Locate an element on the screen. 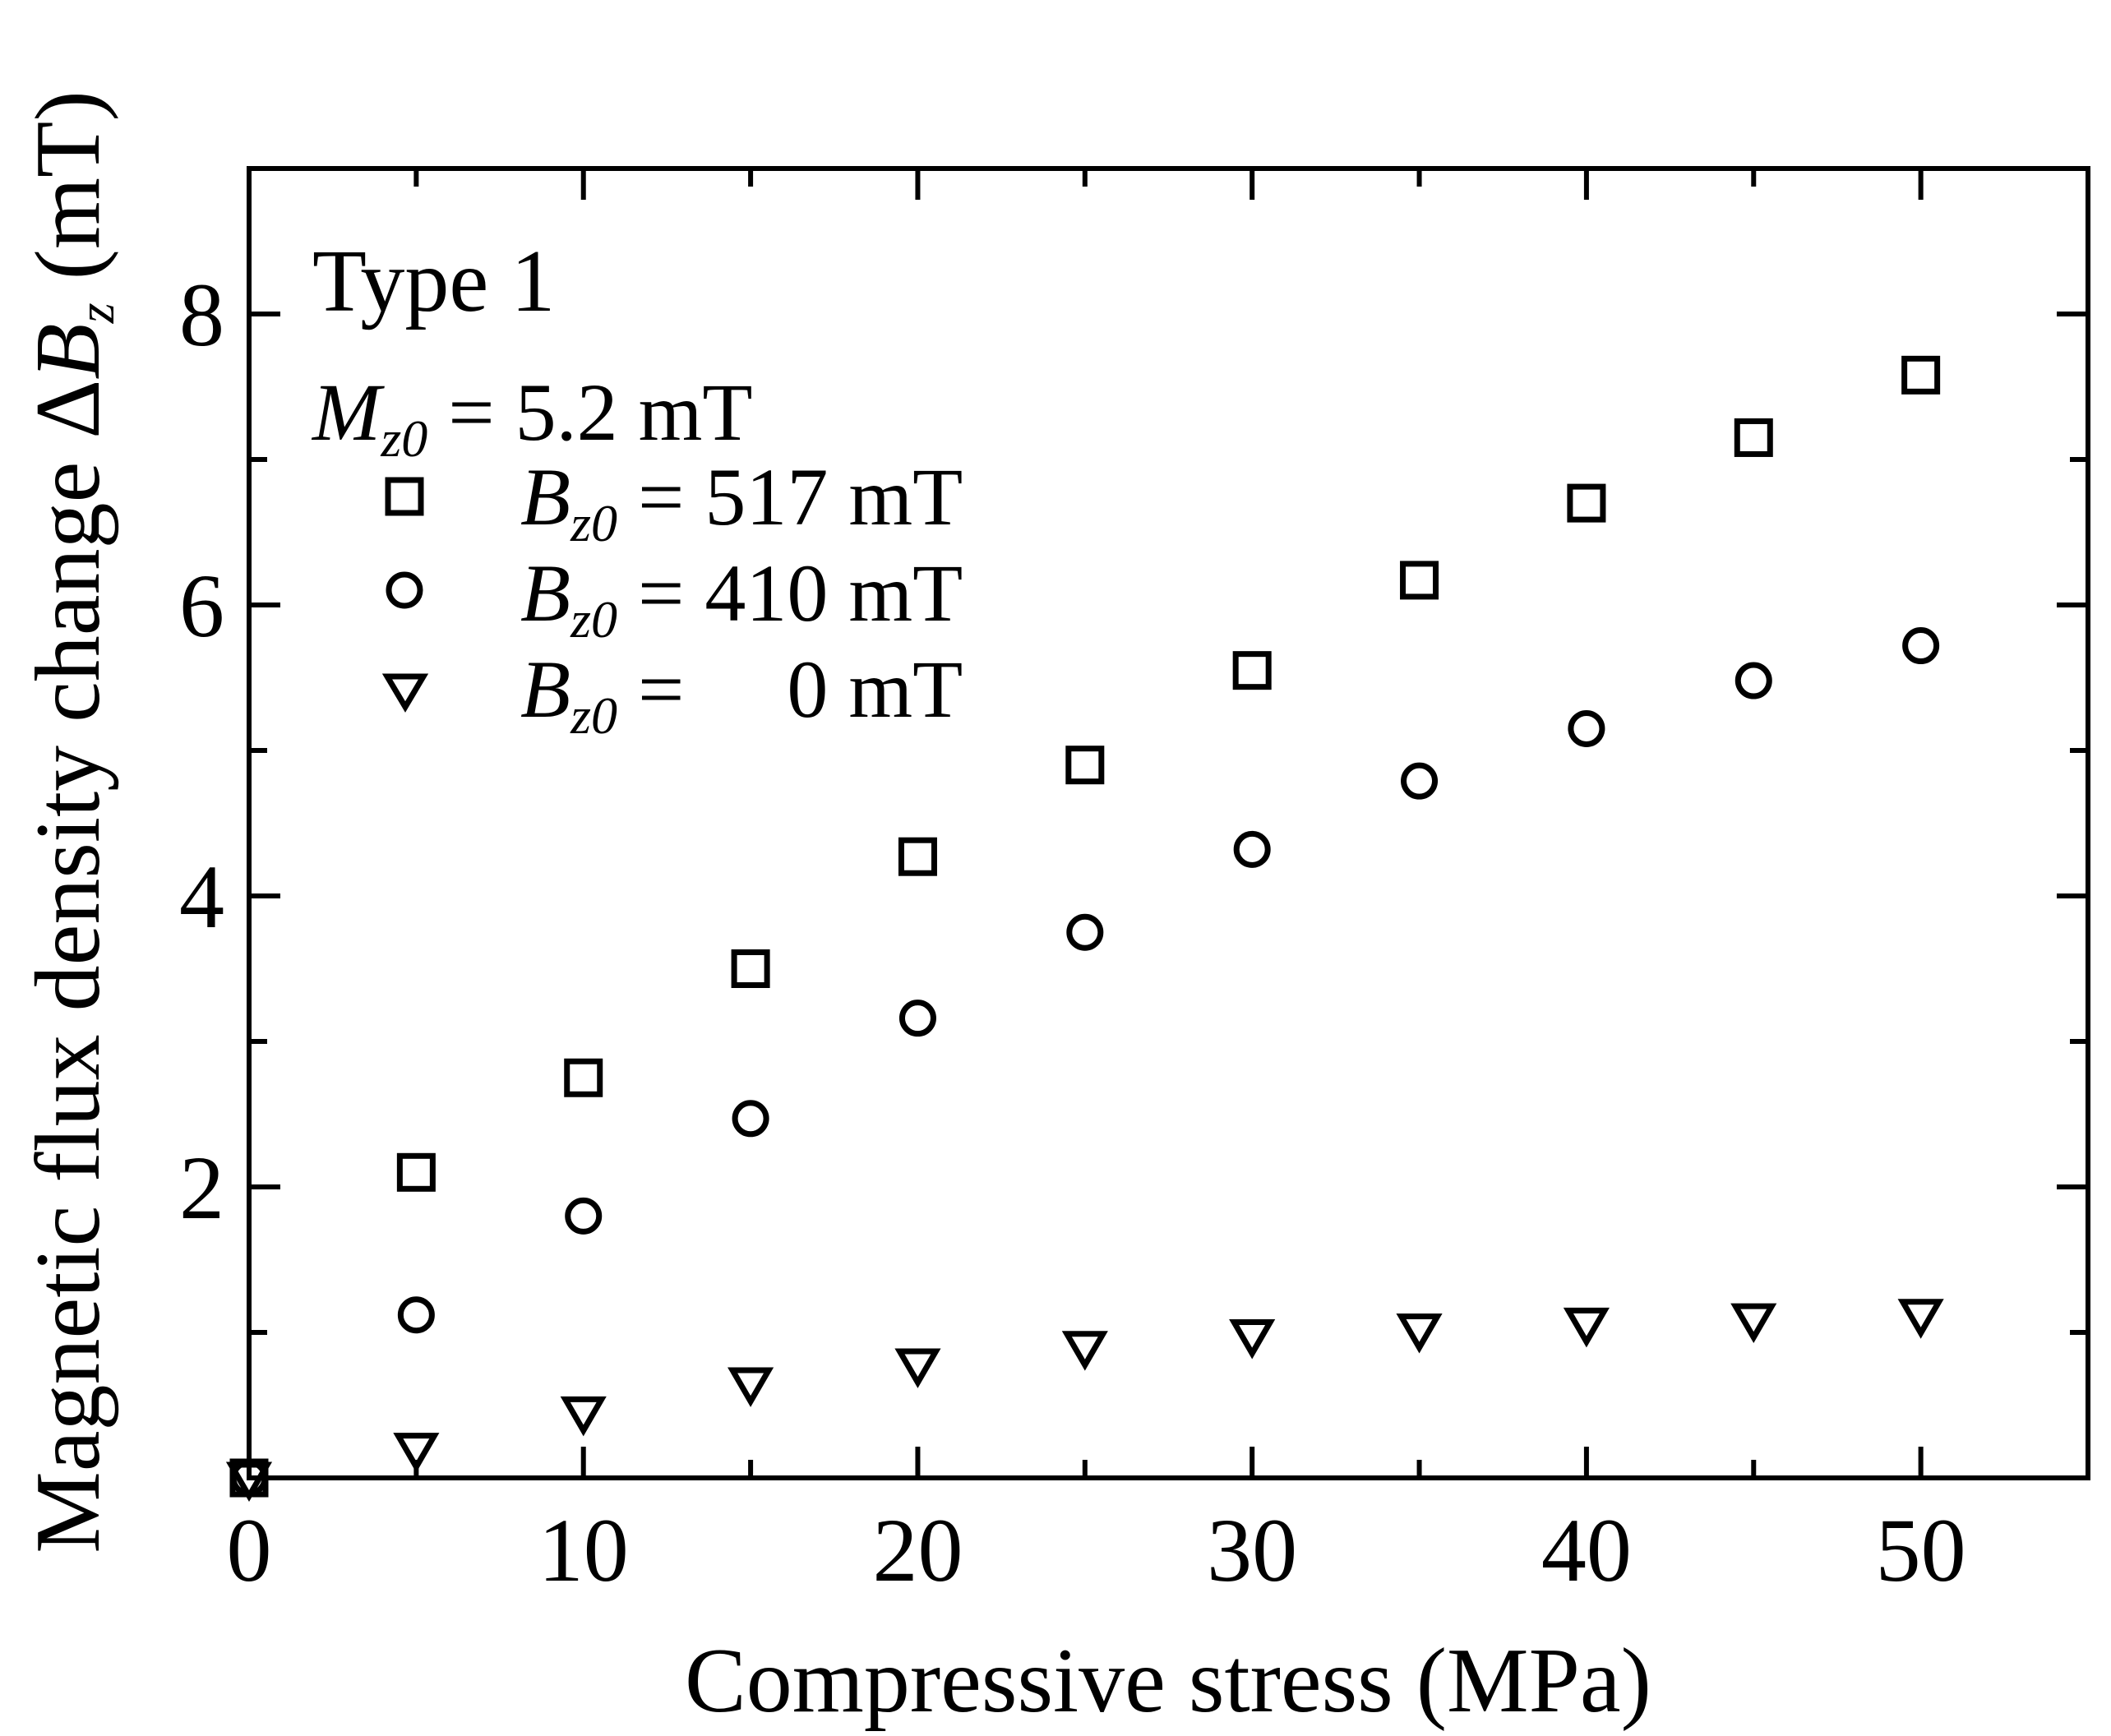 The height and width of the screenshot is (1736, 2111). legend-label-0: Bz0 = 0 mT is located at coordinates (741, 695).